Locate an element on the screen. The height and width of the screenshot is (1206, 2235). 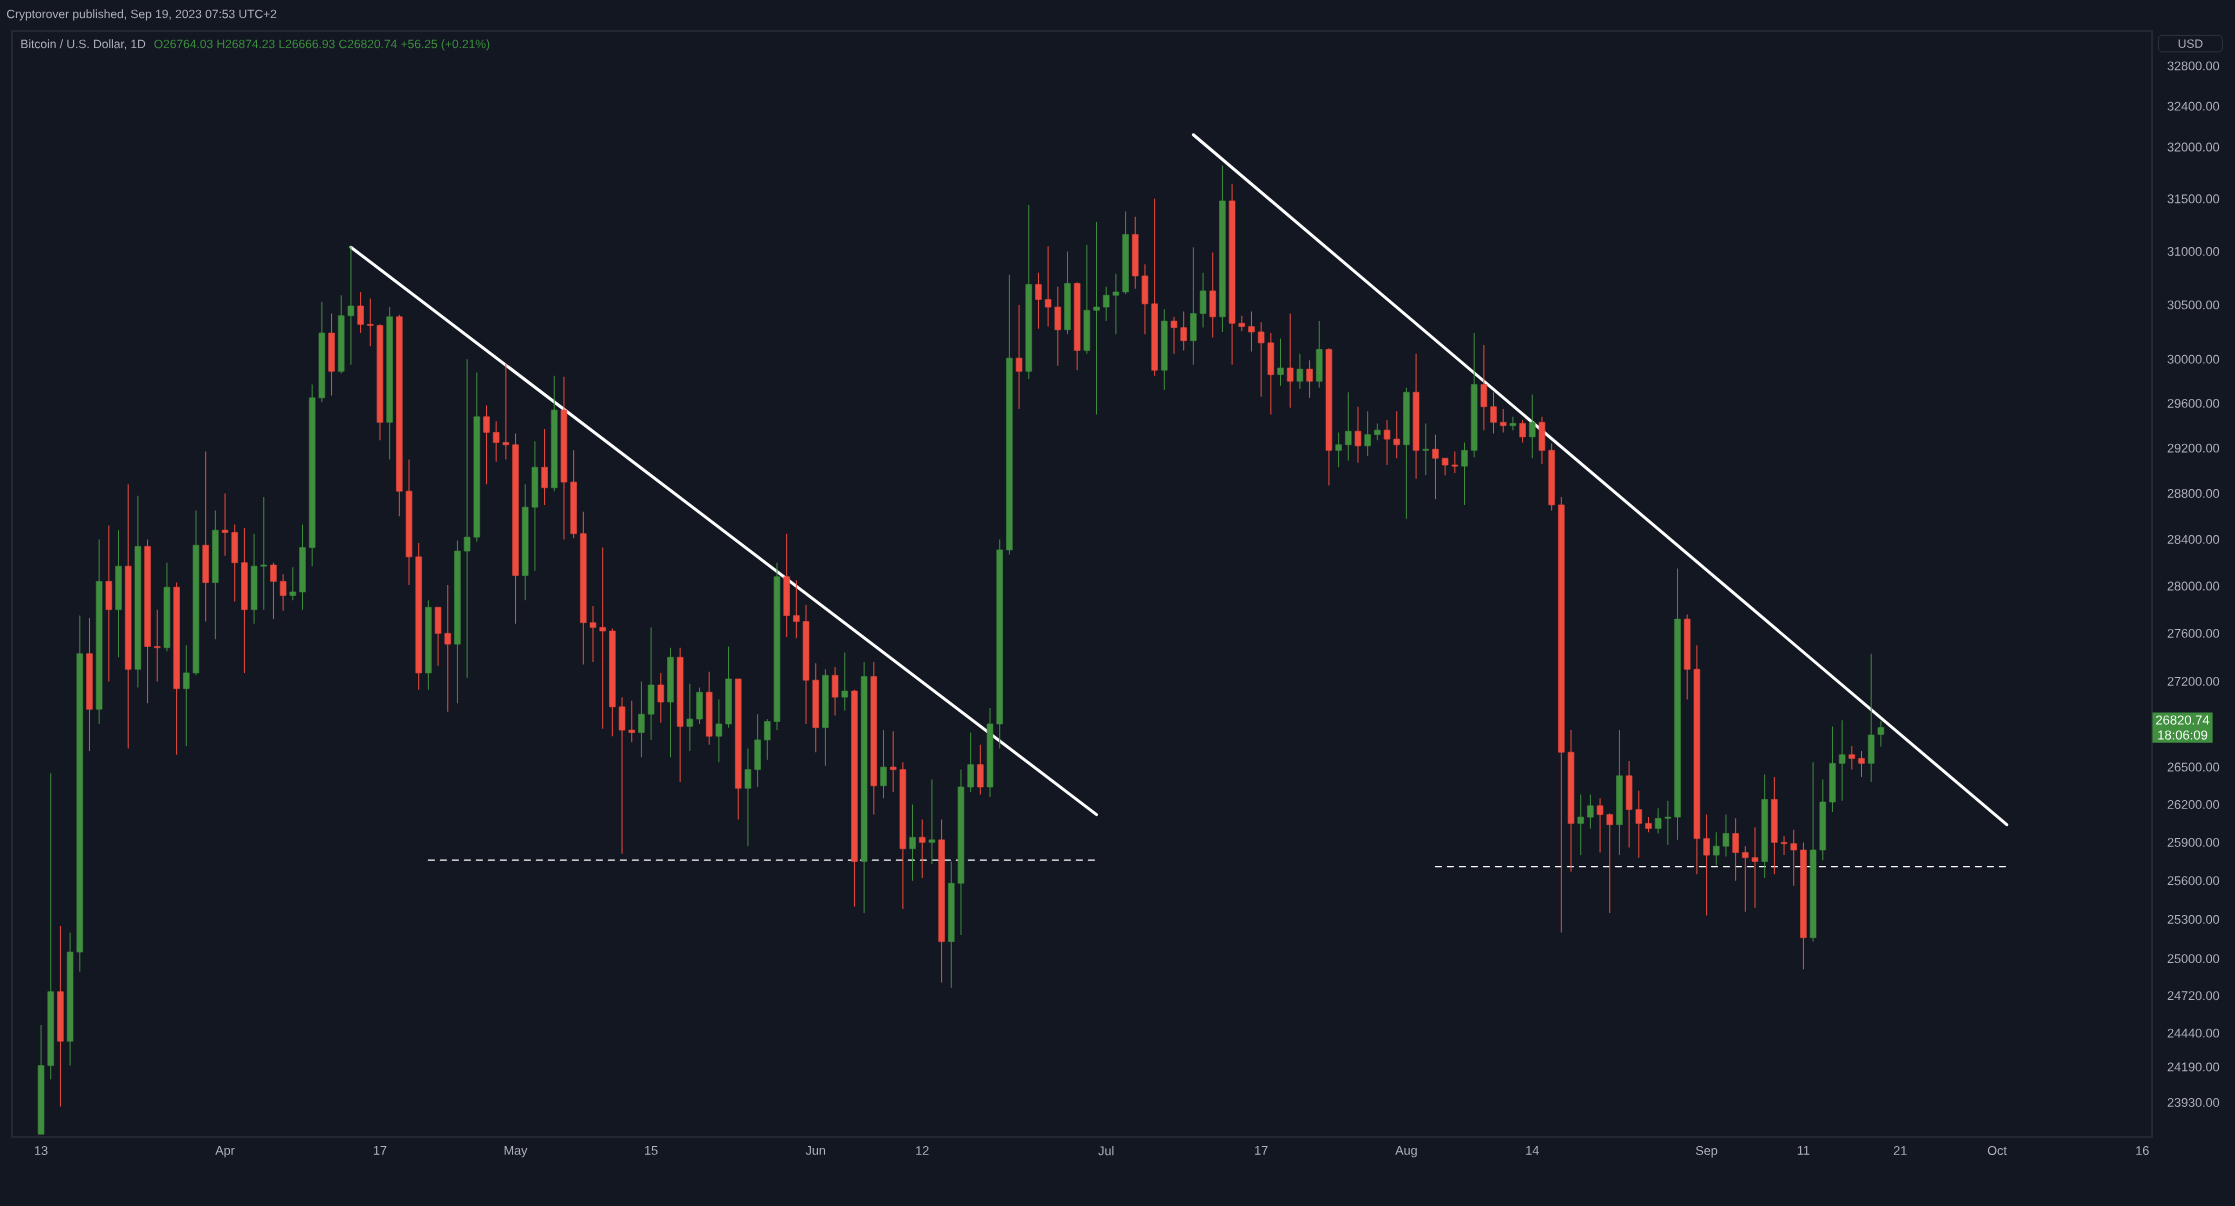
x-tick-label: 14 is located at coordinates (1532, 1150).